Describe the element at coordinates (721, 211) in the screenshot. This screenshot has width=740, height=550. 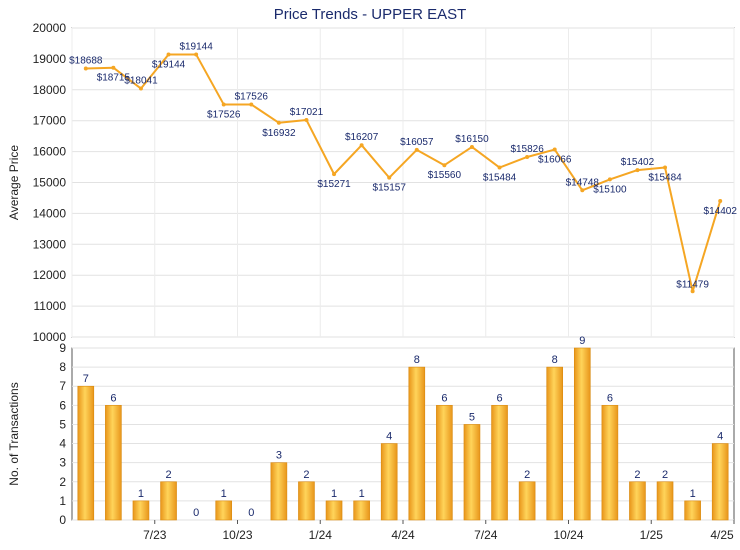
I see `price-point-label: $14402` at that location.